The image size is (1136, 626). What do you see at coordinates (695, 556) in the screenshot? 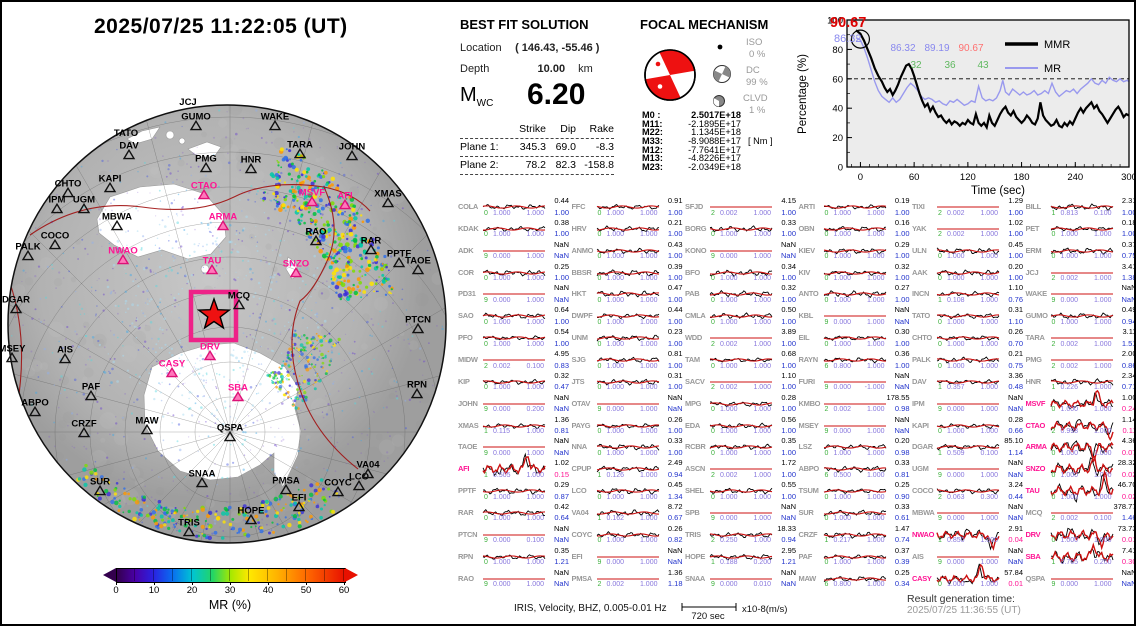
I see `station-code: HOPE` at bounding box center [695, 556].